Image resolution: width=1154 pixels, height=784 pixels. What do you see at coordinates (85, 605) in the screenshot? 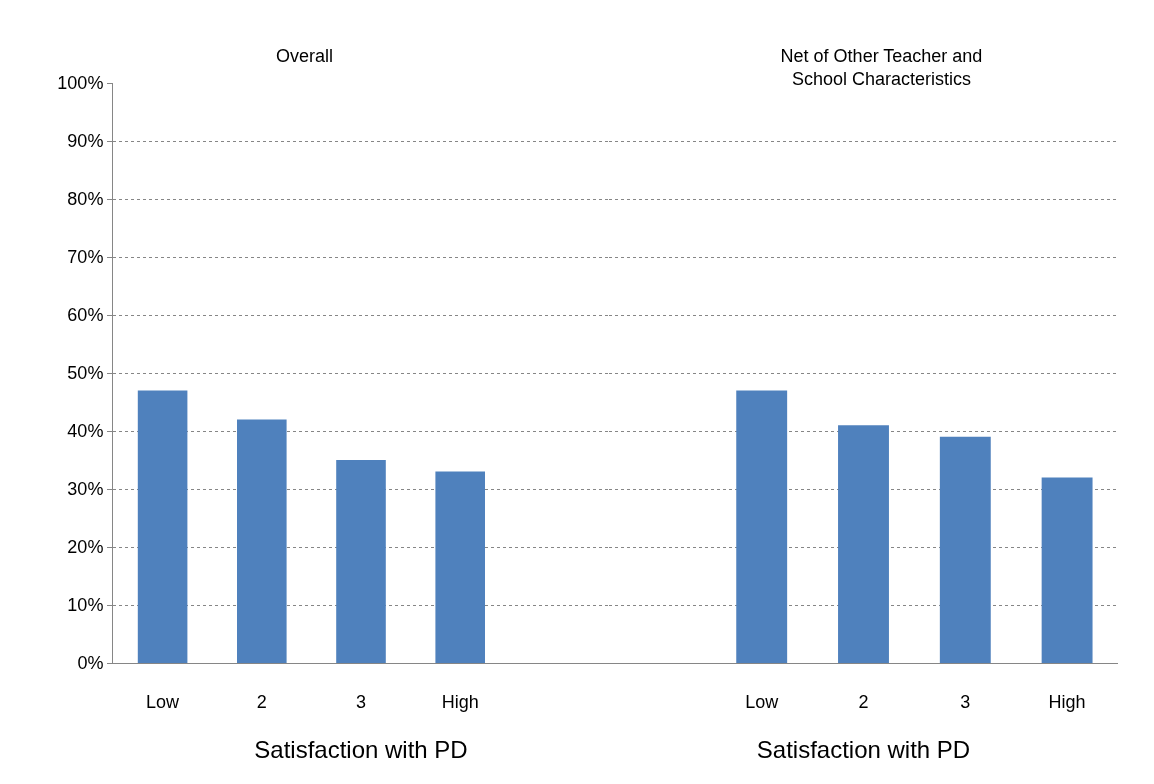
I see `y-tick-label: 10%` at bounding box center [85, 605].